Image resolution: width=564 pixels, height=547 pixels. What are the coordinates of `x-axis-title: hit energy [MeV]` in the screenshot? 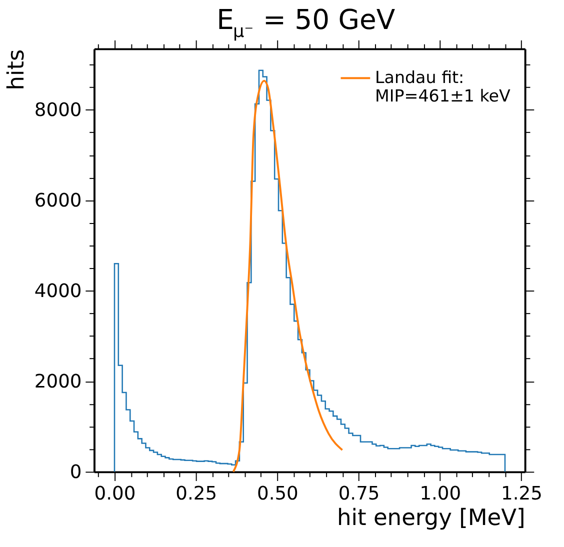 It's located at (431, 518).